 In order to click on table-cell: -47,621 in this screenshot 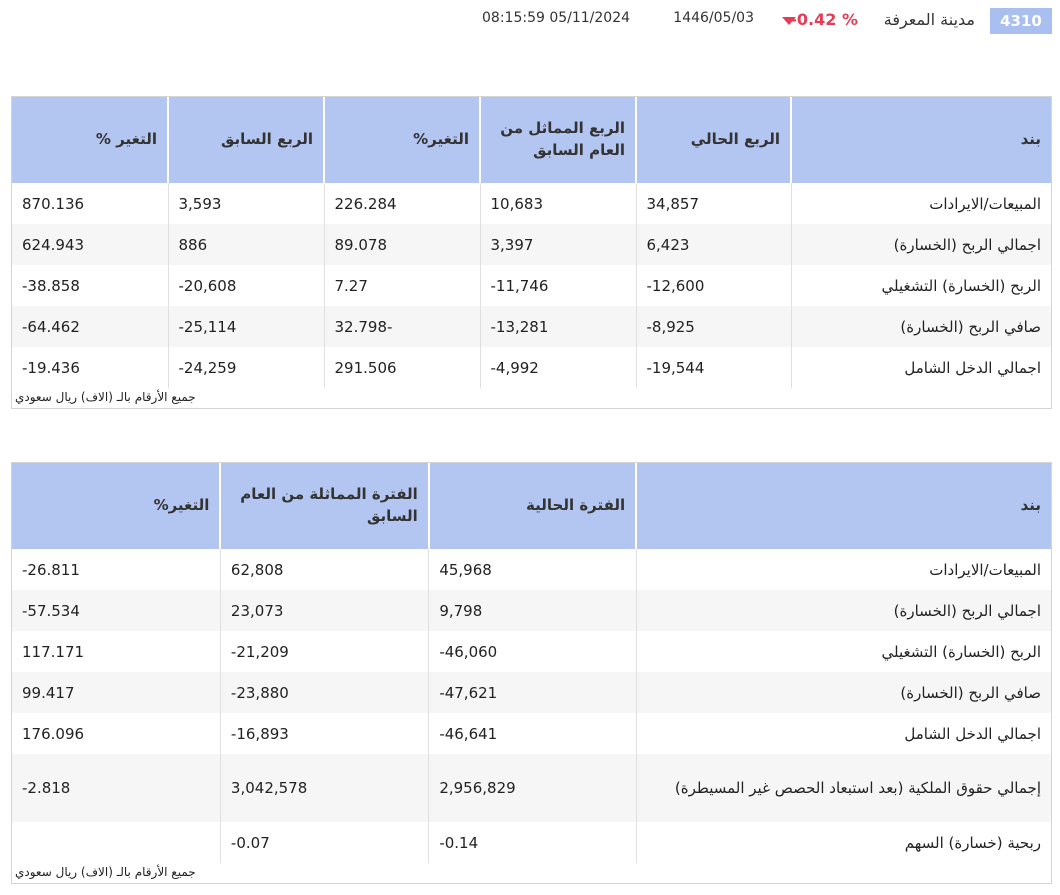, I will do `click(532, 692)`.